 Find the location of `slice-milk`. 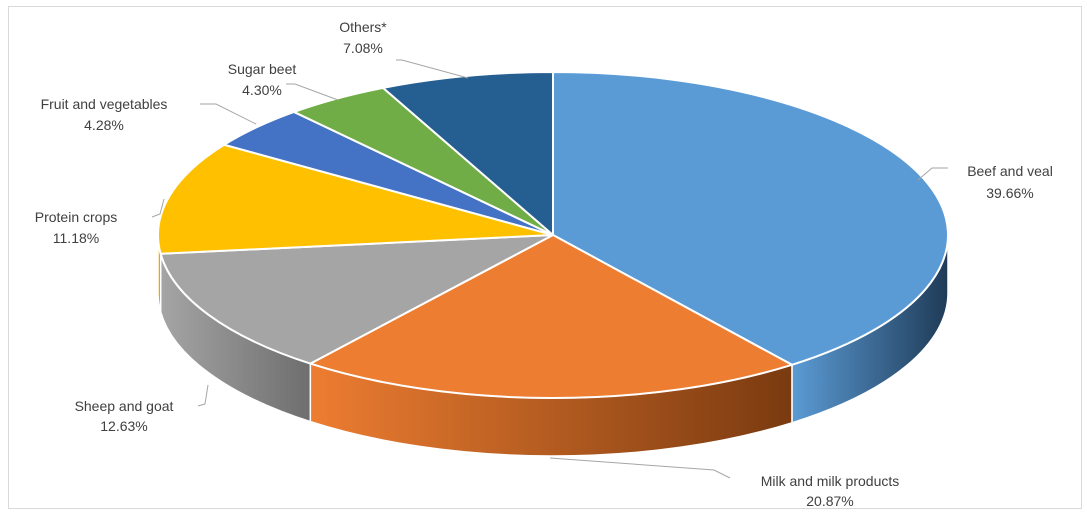

slice-milk is located at coordinates (551, 316).